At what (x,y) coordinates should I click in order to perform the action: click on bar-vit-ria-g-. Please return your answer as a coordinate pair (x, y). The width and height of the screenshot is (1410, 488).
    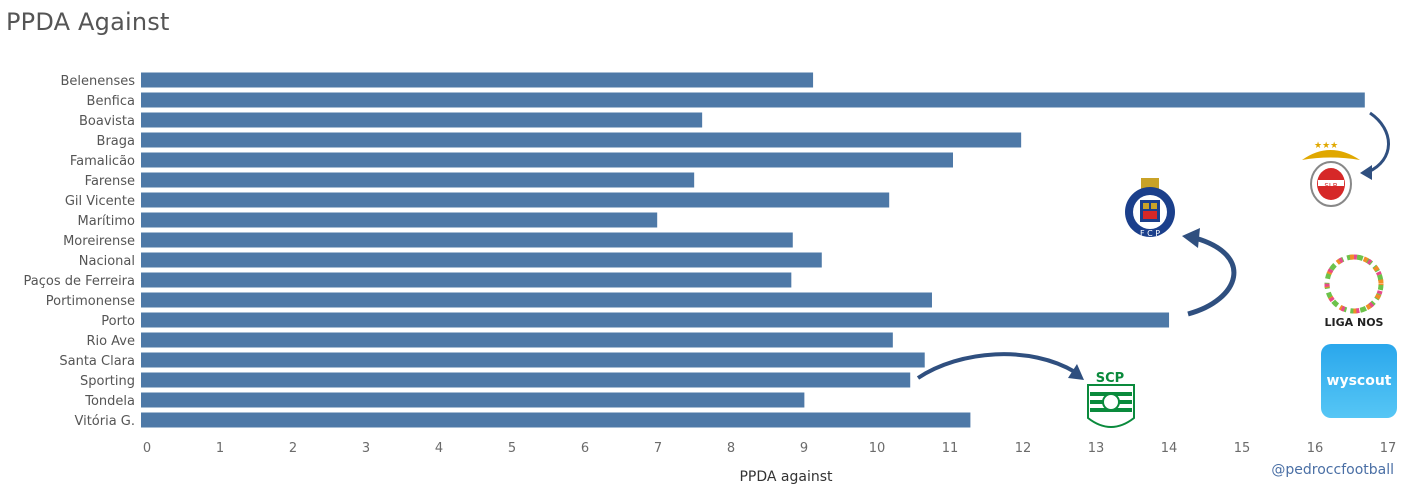
    Looking at the image, I should click on (556, 420).